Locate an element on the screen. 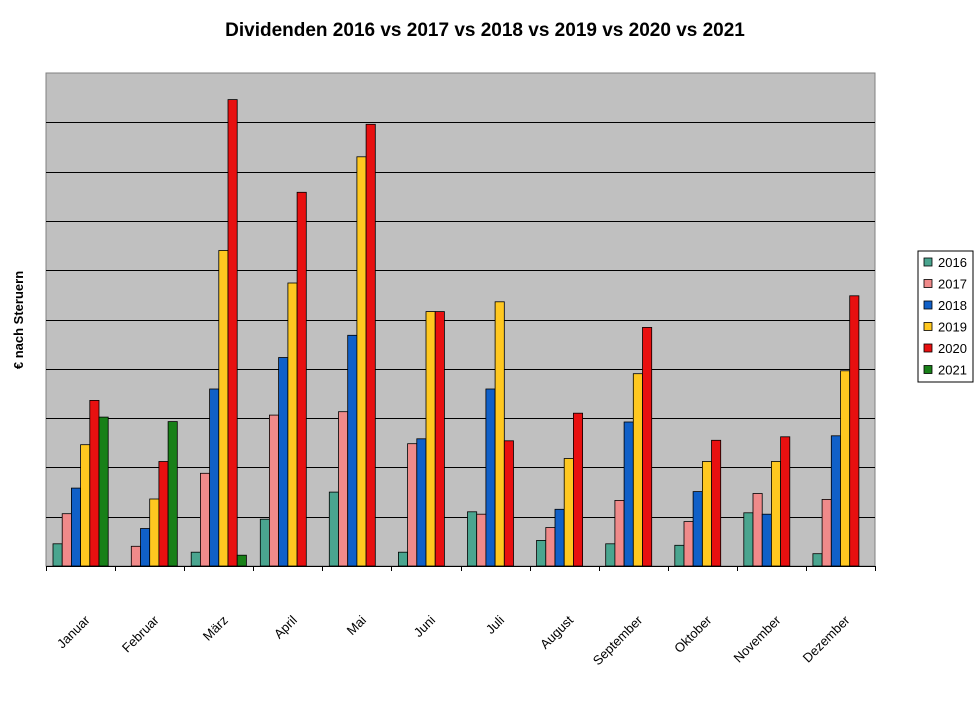  y-axis-label: € nach Steruern is located at coordinates (18, 320).